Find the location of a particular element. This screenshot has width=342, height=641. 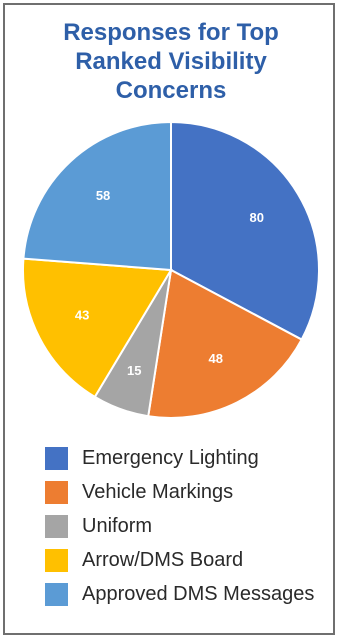

pie-slice-arrow-dms-board is located at coordinates (97, 328).